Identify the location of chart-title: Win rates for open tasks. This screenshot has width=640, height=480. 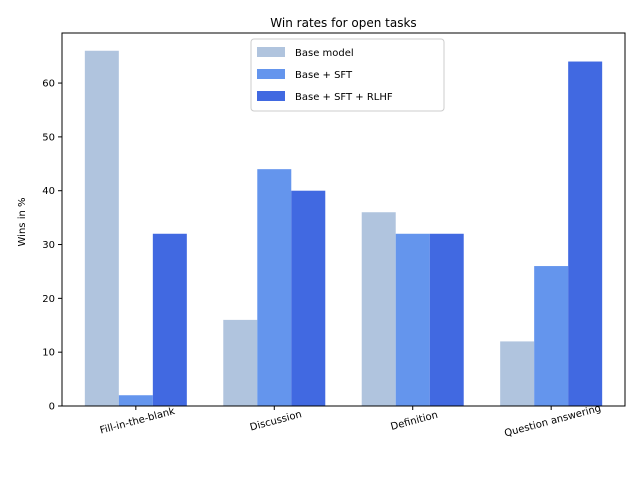
(343, 23).